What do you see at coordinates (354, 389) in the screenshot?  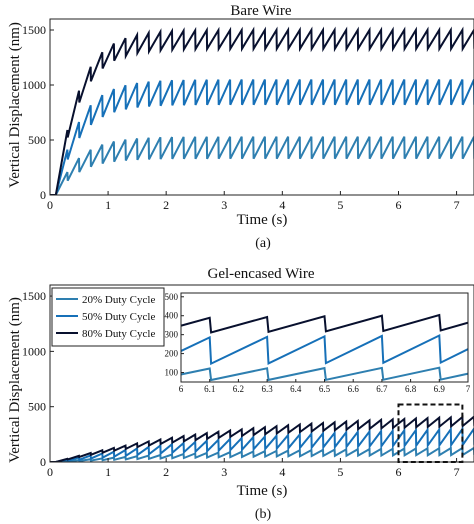 I see `inset-x-tick-label: 6.6` at bounding box center [354, 389].